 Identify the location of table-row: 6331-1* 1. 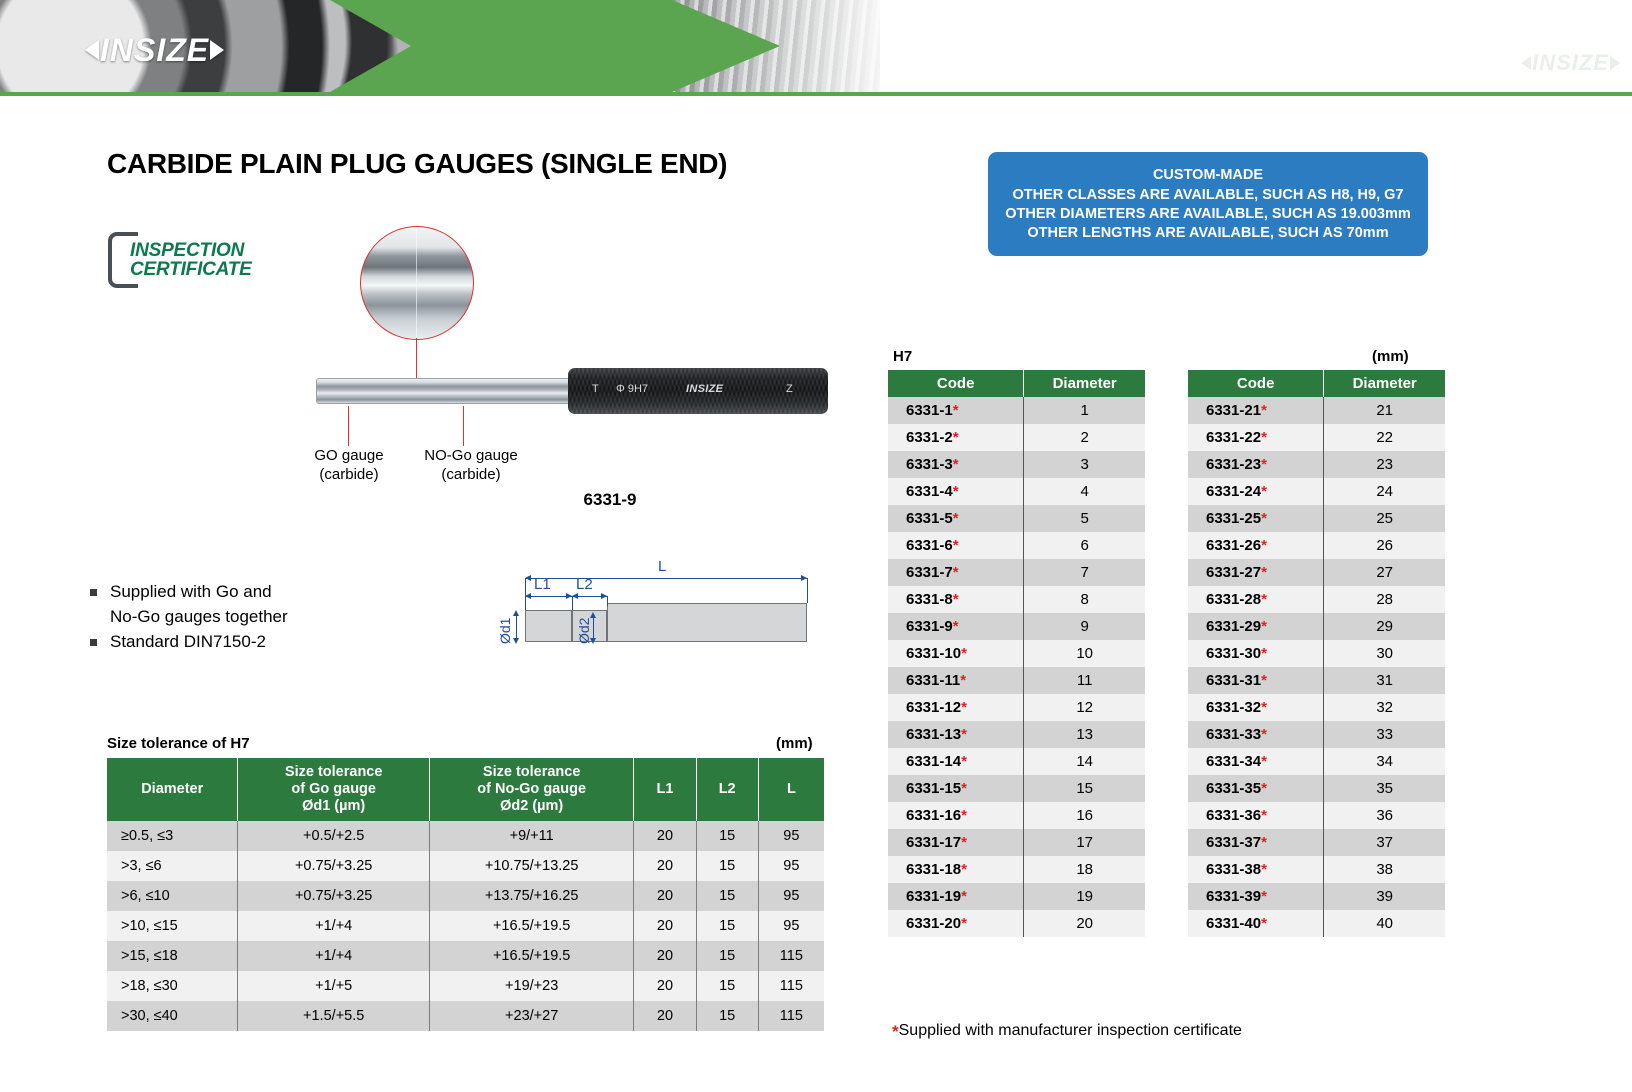
(1016, 410).